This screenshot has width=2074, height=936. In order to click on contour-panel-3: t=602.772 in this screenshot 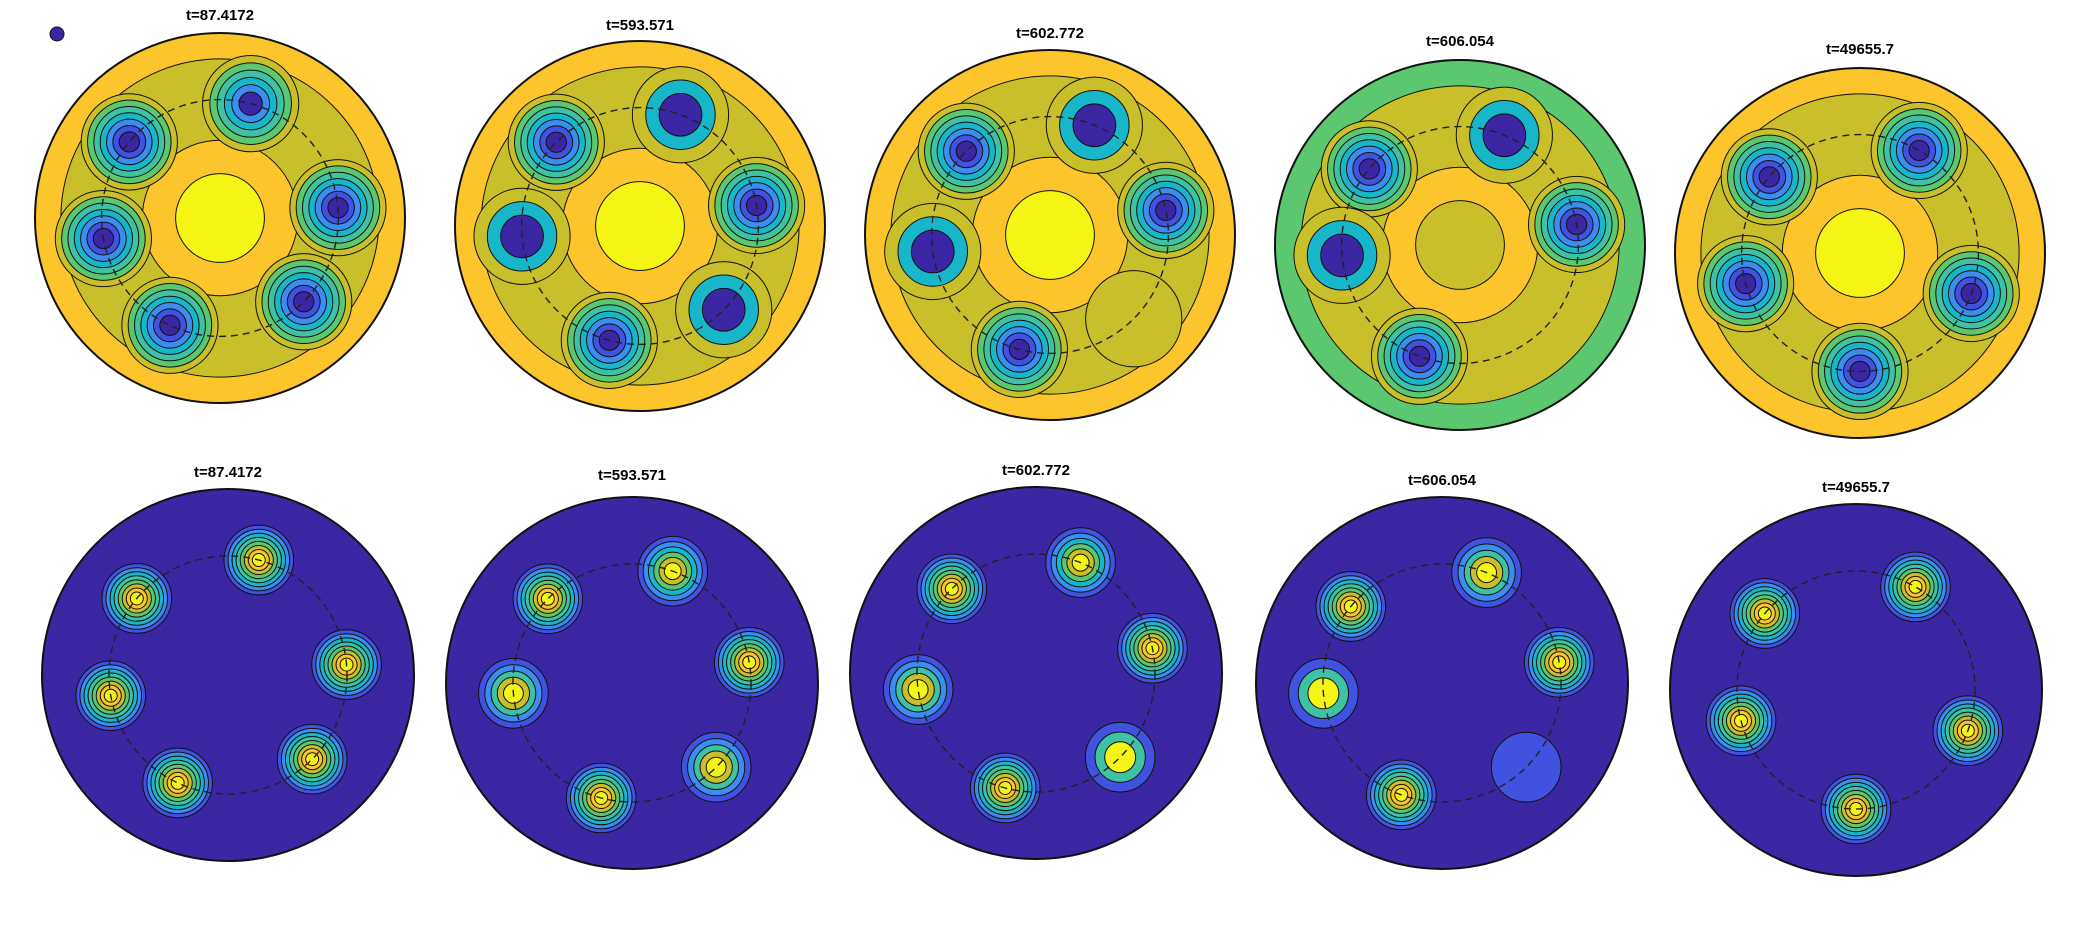, I will do `click(1050, 223)`.